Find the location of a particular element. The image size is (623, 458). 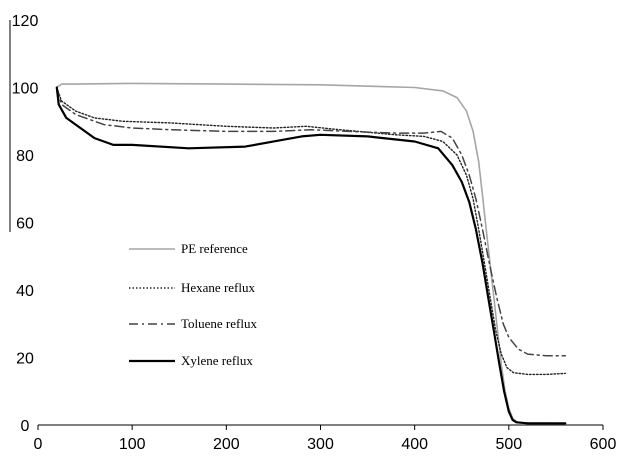

y-tick-label: 20 is located at coordinates (25, 359).